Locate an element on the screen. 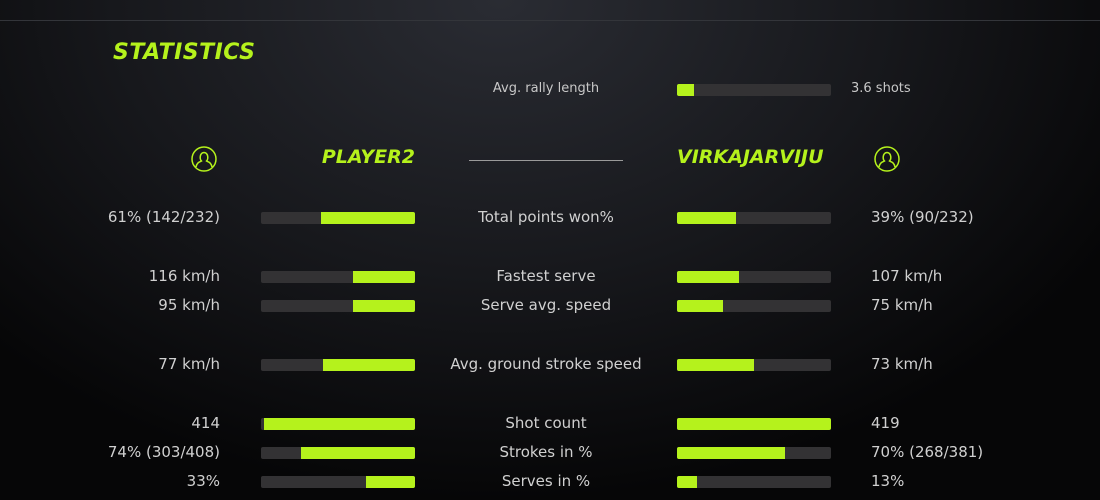  stat-left-value: 77 km/h is located at coordinates (189, 364).